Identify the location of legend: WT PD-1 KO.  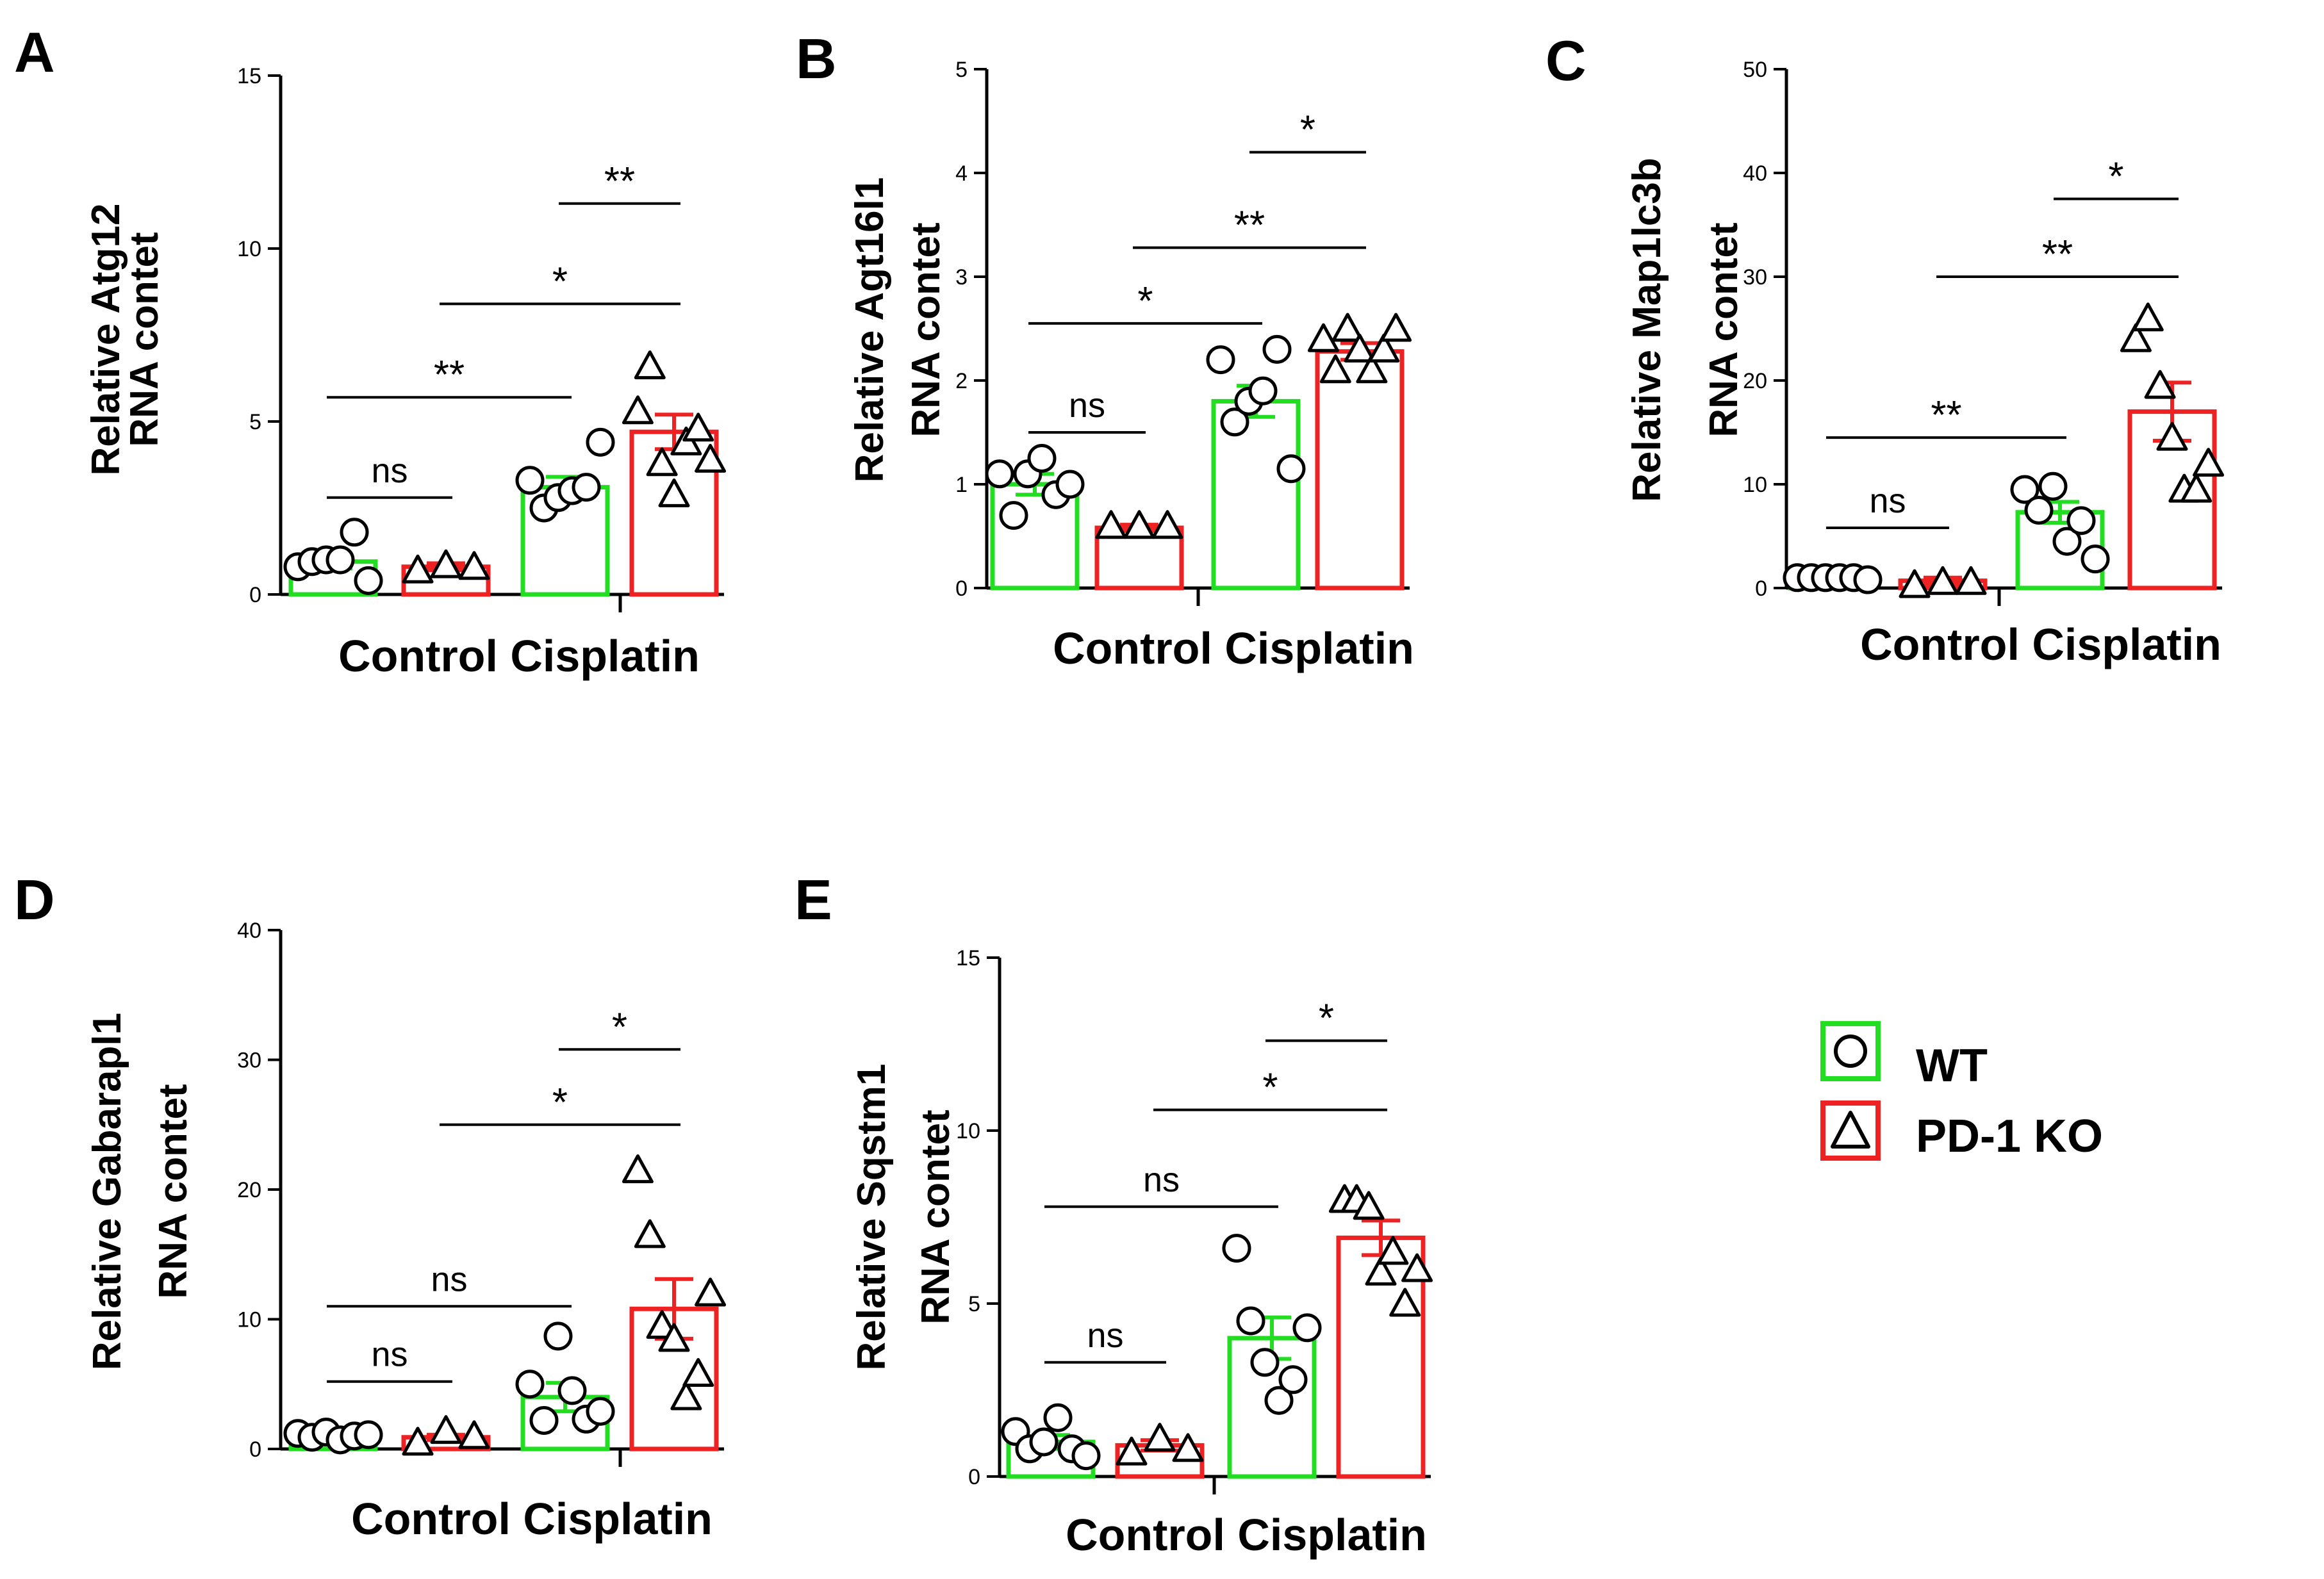
(1961, 1092).